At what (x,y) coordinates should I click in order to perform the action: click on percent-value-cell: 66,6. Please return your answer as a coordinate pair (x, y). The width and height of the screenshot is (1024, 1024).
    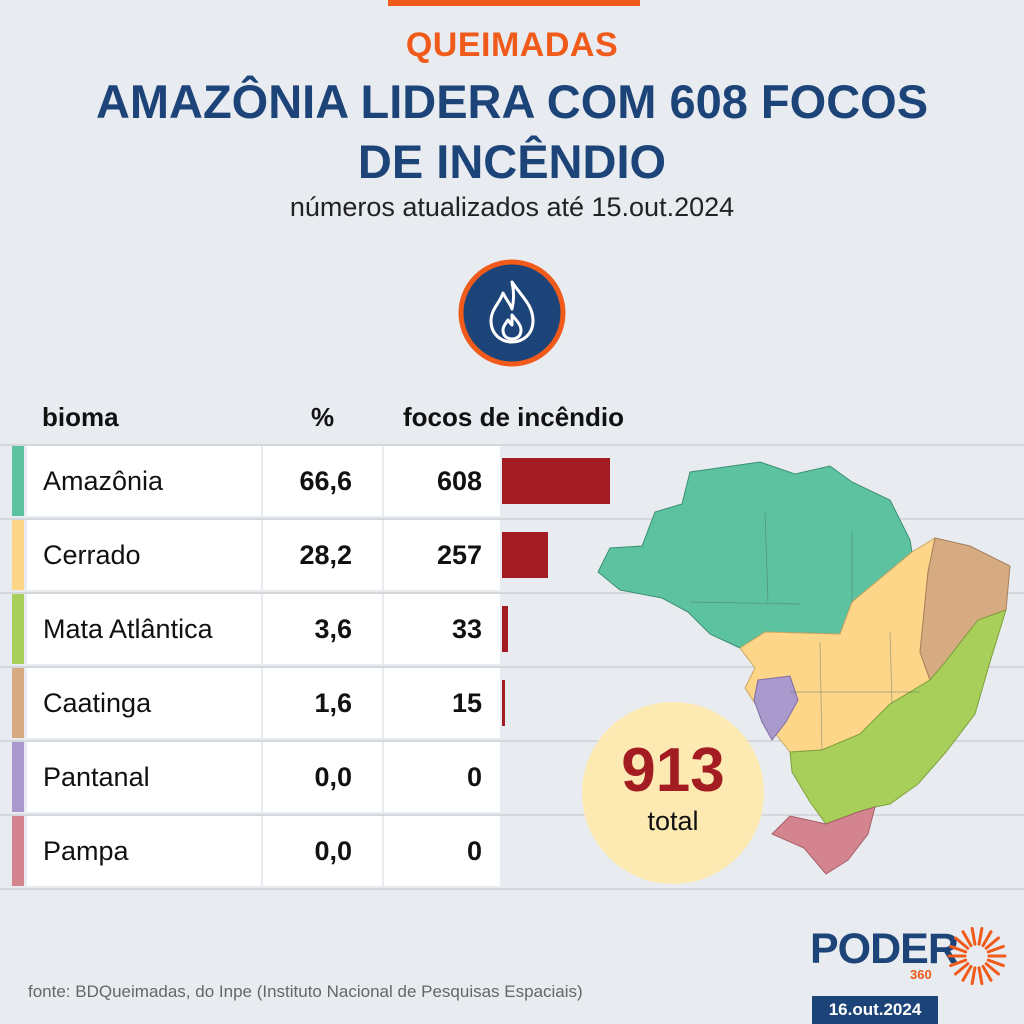
    Looking at the image, I should click on (322, 481).